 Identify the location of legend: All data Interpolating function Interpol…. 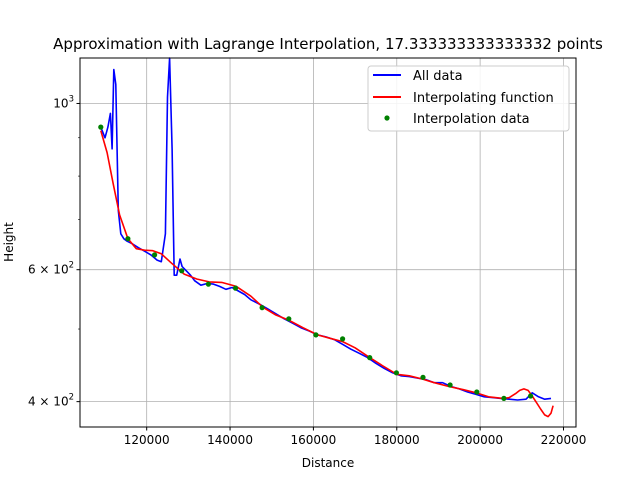
(468, 98).